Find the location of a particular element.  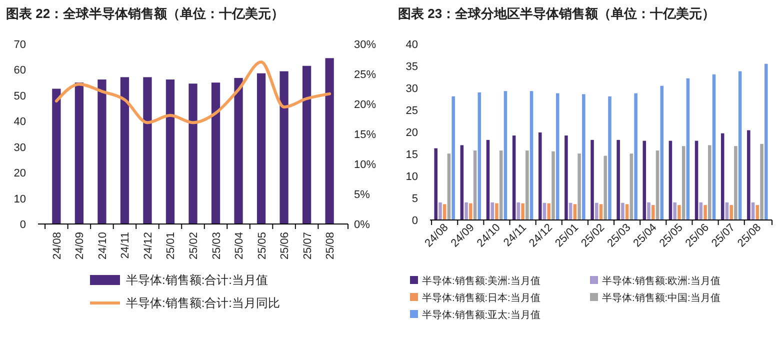

x-tick-label: 25/04 is located at coordinates (240, 246).